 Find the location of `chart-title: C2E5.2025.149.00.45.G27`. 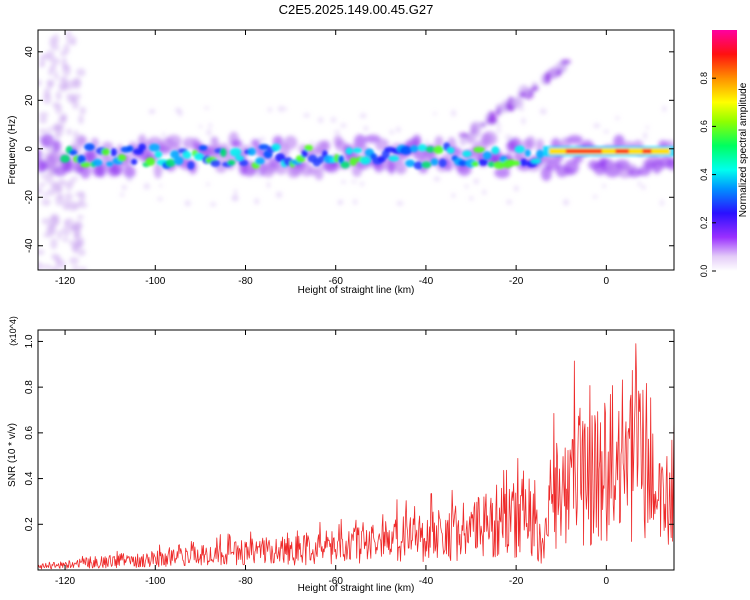

chart-title: C2E5.2025.149.00.45.G27 is located at coordinates (356, 9).